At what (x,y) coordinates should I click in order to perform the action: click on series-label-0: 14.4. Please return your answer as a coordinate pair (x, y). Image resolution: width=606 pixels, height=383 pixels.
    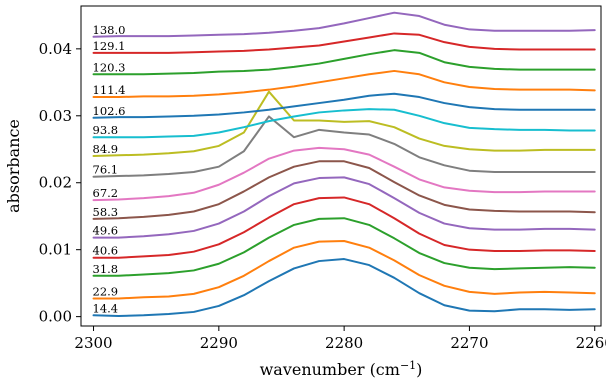
    Looking at the image, I should click on (106, 308).